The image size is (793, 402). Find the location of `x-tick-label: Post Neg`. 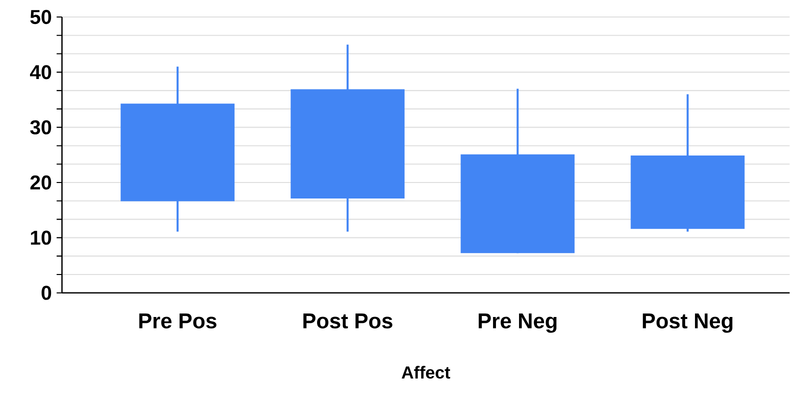

x-tick-label: Post Neg is located at coordinates (687, 323).